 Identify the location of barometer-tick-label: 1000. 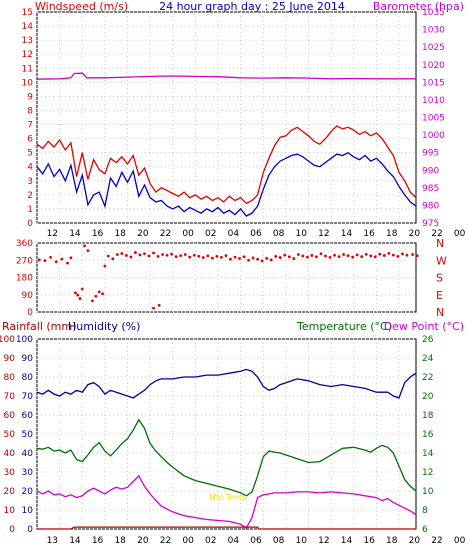
(433, 136).